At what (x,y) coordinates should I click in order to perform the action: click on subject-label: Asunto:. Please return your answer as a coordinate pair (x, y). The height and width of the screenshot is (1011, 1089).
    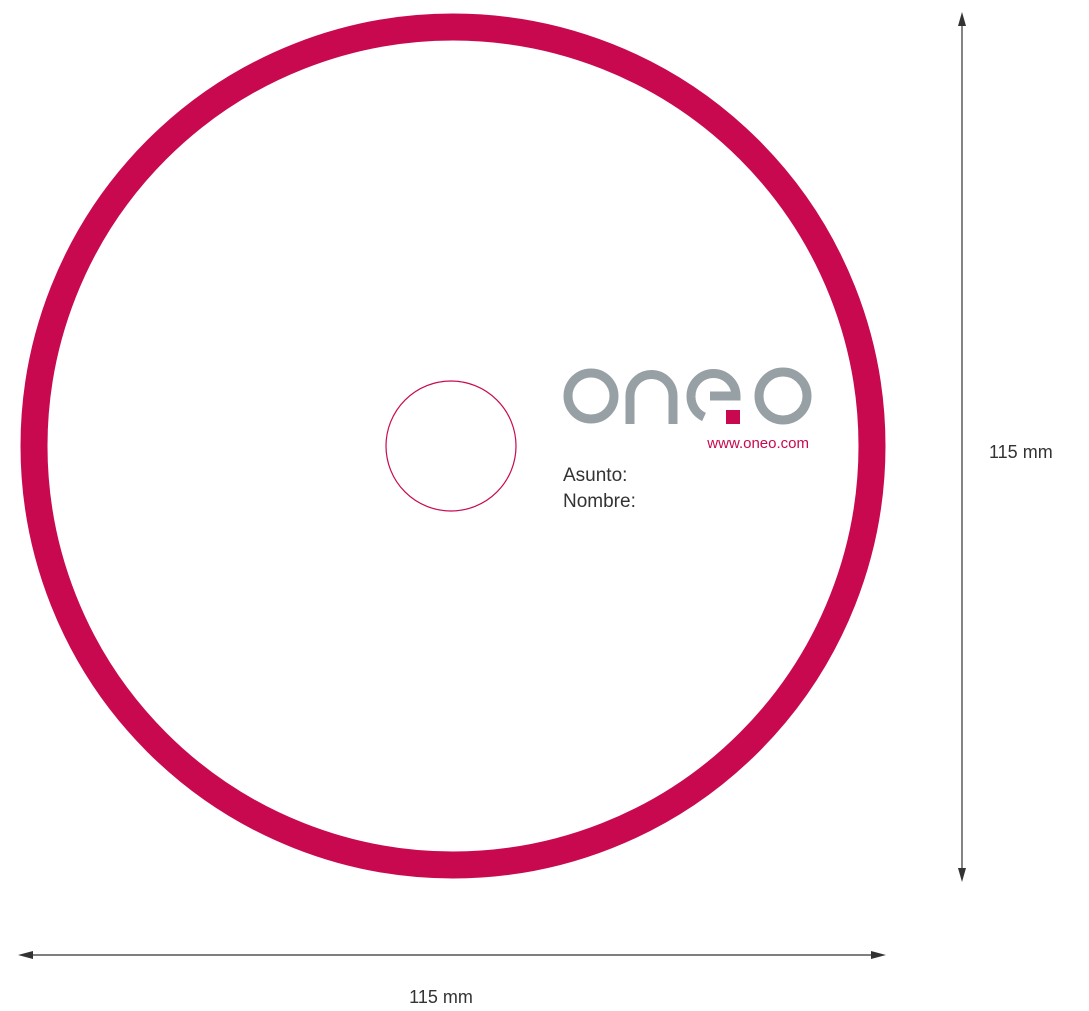
    Looking at the image, I should click on (595, 475).